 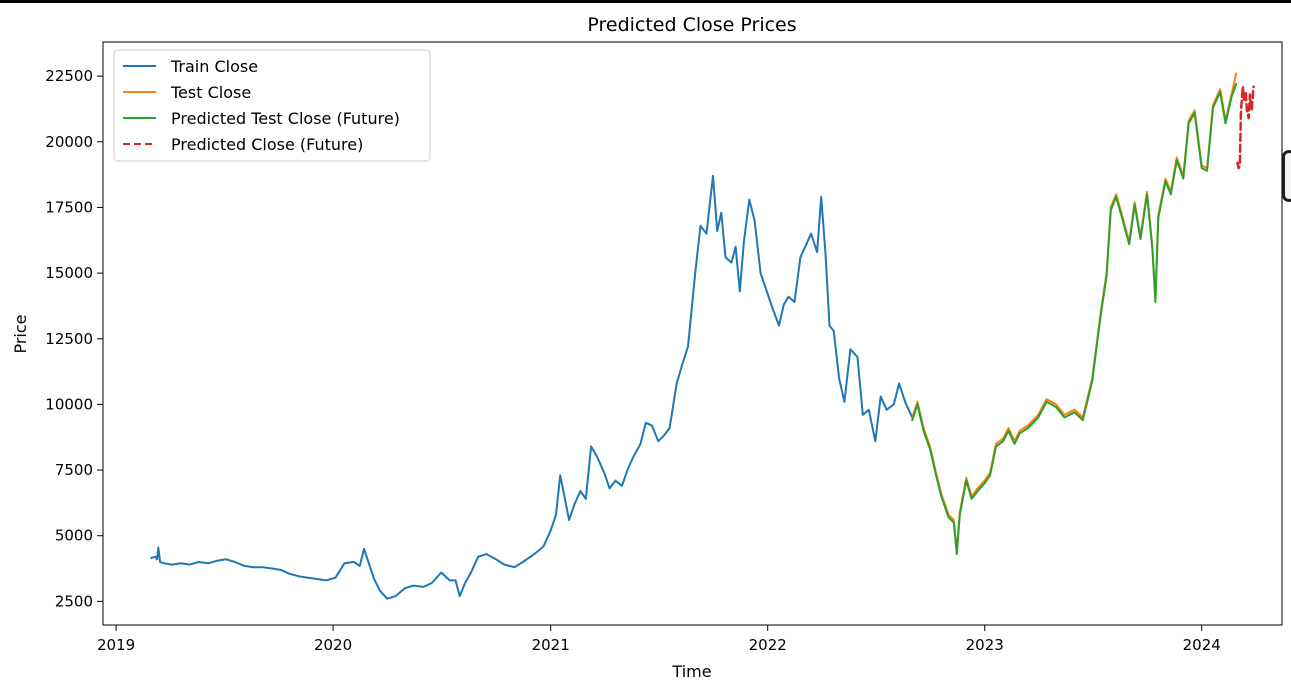 I want to click on legend-label-2: Test Close, so click(x=210, y=92).